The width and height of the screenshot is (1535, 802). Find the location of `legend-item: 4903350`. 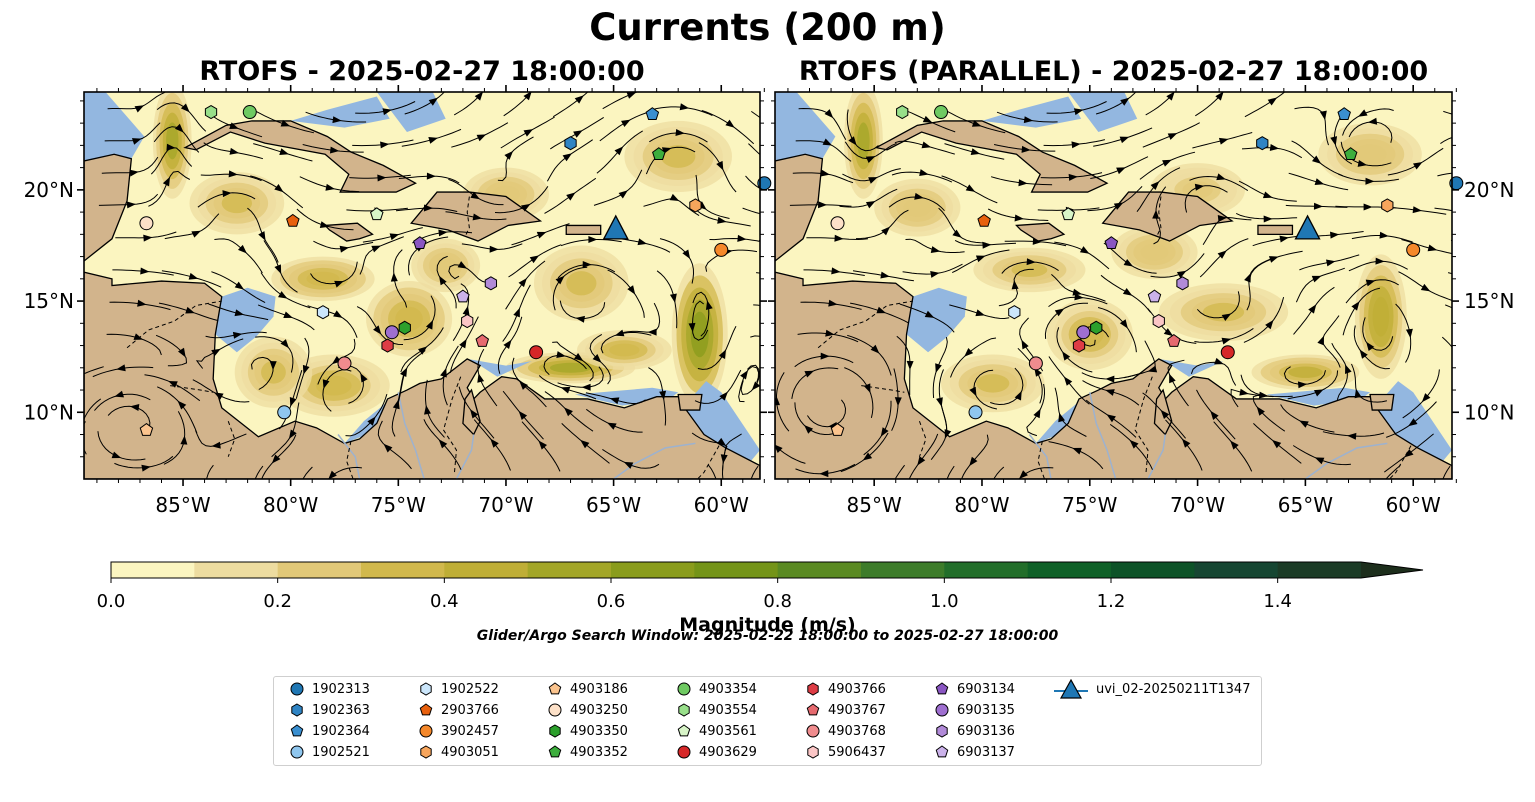

legend-item: 4903350 is located at coordinates (587, 731).